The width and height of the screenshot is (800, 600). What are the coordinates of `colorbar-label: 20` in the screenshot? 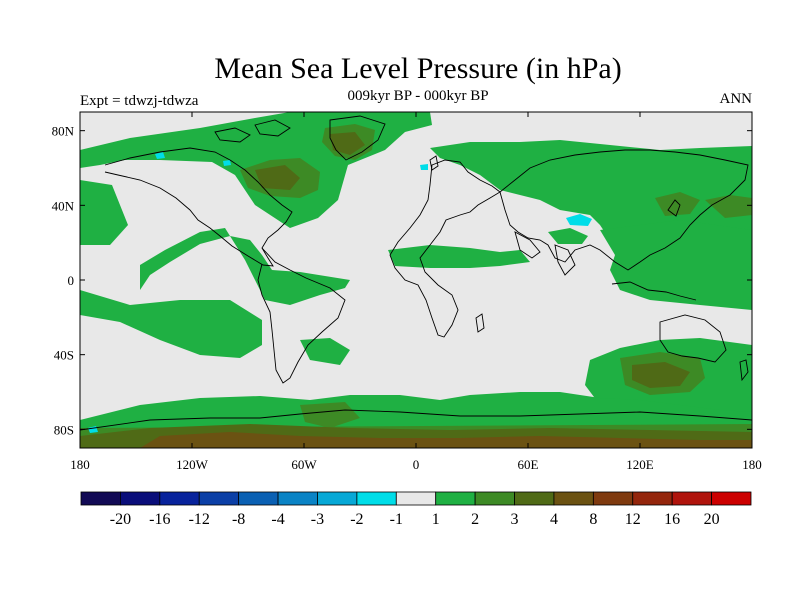 It's located at (712, 519).